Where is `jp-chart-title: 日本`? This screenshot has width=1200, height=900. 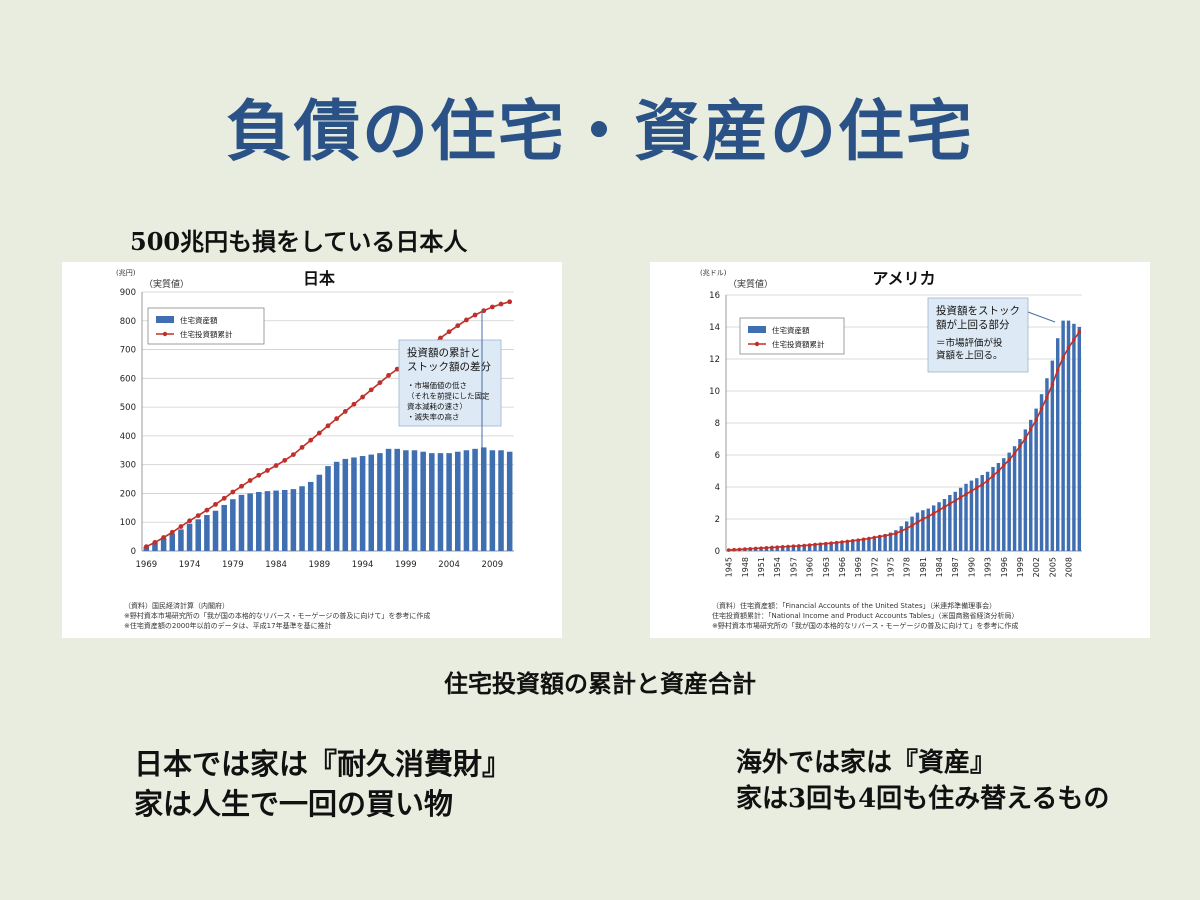 jp-chart-title: 日本 is located at coordinates (319, 278).